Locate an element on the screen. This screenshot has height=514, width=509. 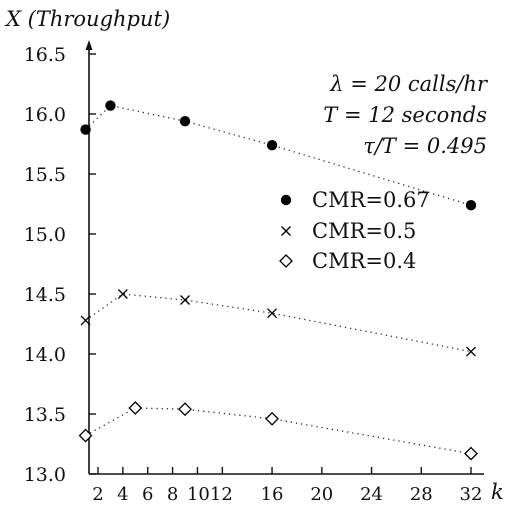
y-tick-label: 15.0 is located at coordinates (45, 235).